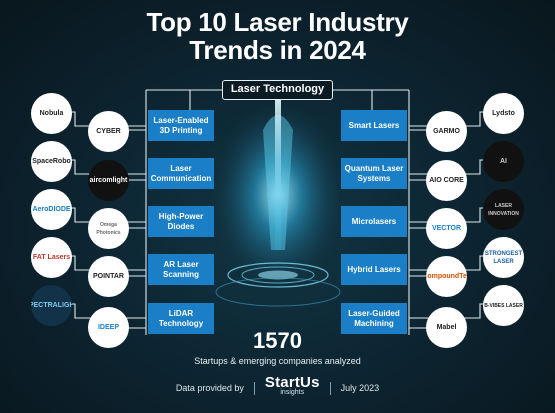  I want to click on logo-compoundtek: CompoundTek, so click(446, 276).